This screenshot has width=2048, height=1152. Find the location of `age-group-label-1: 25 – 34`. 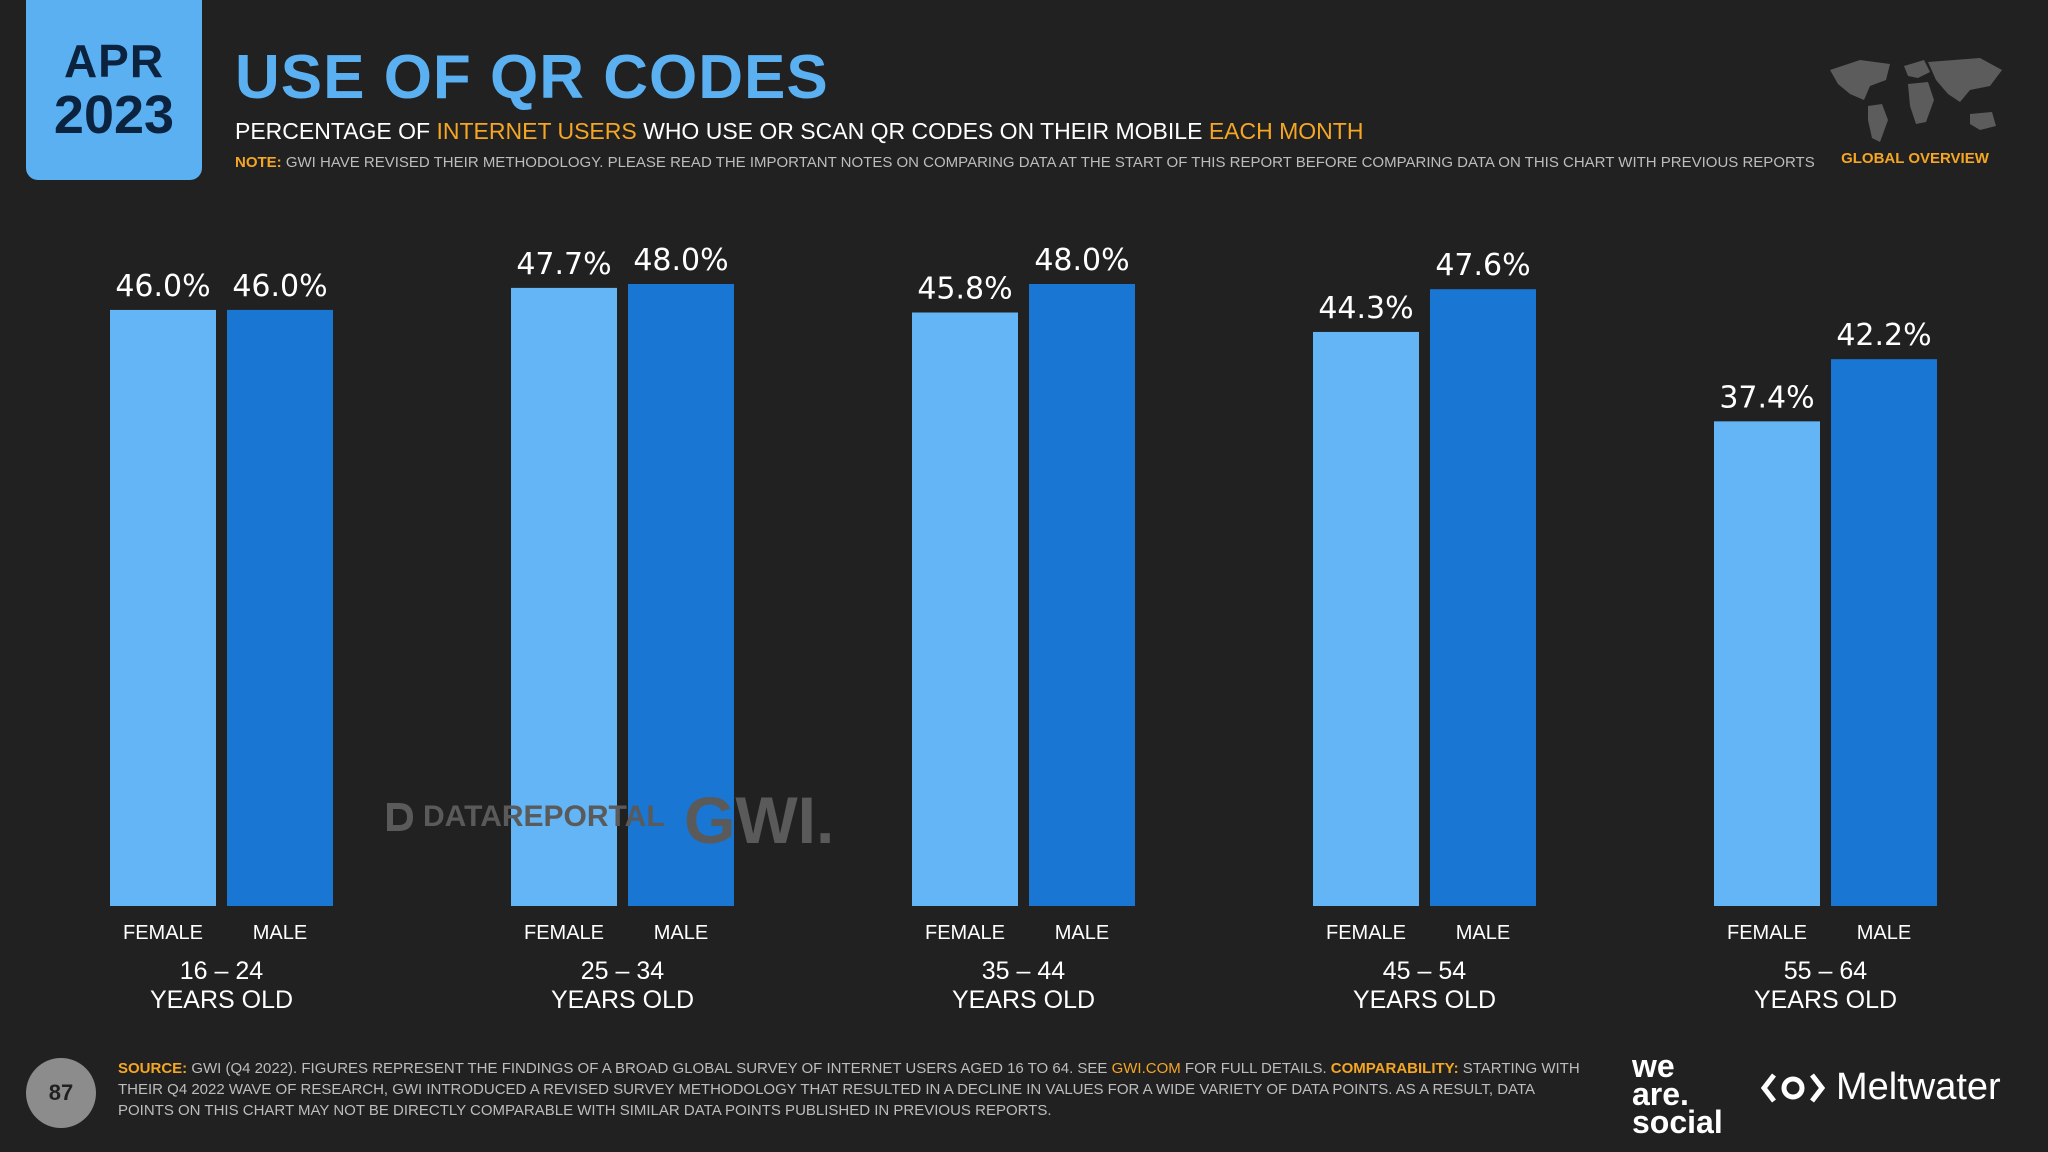

age-group-label-1: 25 – 34 is located at coordinates (623, 971).